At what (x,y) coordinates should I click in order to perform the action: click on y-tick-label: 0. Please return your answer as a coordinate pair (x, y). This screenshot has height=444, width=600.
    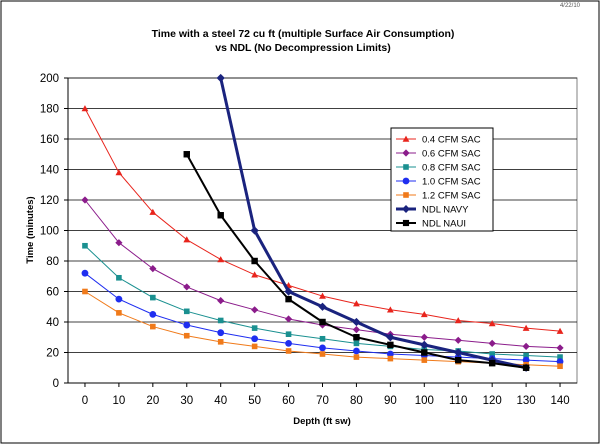
    Looking at the image, I should click on (56, 384).